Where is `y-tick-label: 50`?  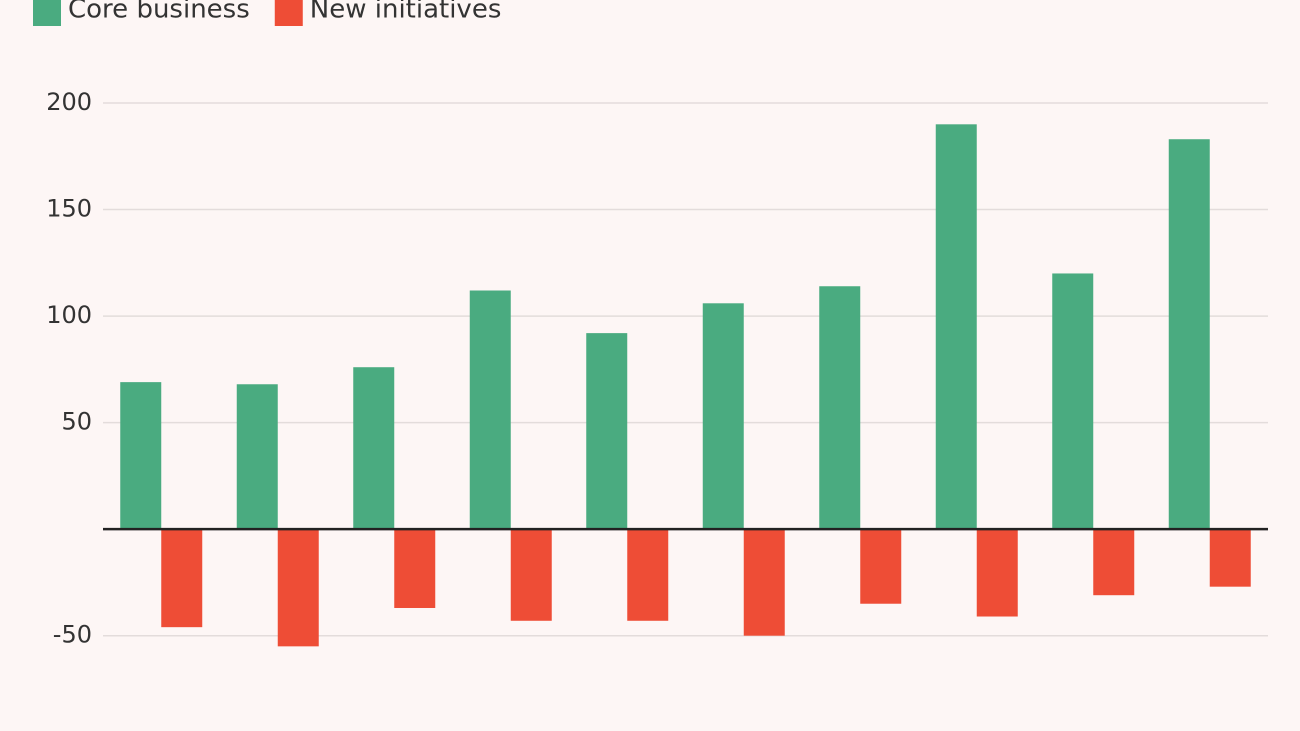 y-tick-label: 50 is located at coordinates (76, 422).